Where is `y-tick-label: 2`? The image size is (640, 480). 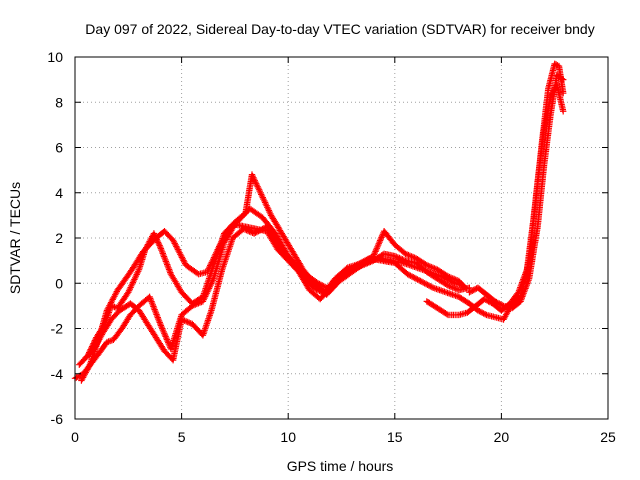
y-tick-label: 2 is located at coordinates (59, 238).